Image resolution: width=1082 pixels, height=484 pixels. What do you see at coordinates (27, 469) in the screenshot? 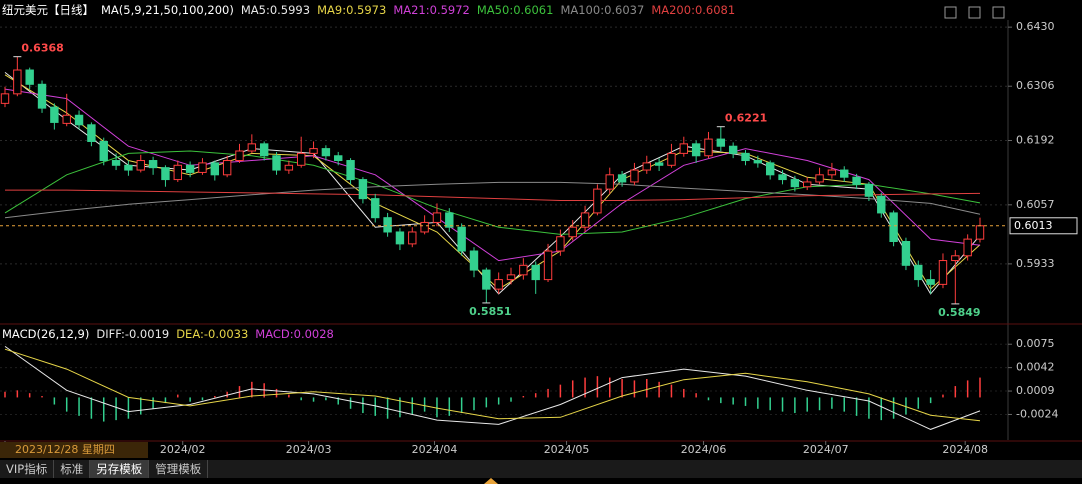
I see `tab: VIP指标` at bounding box center [27, 469].